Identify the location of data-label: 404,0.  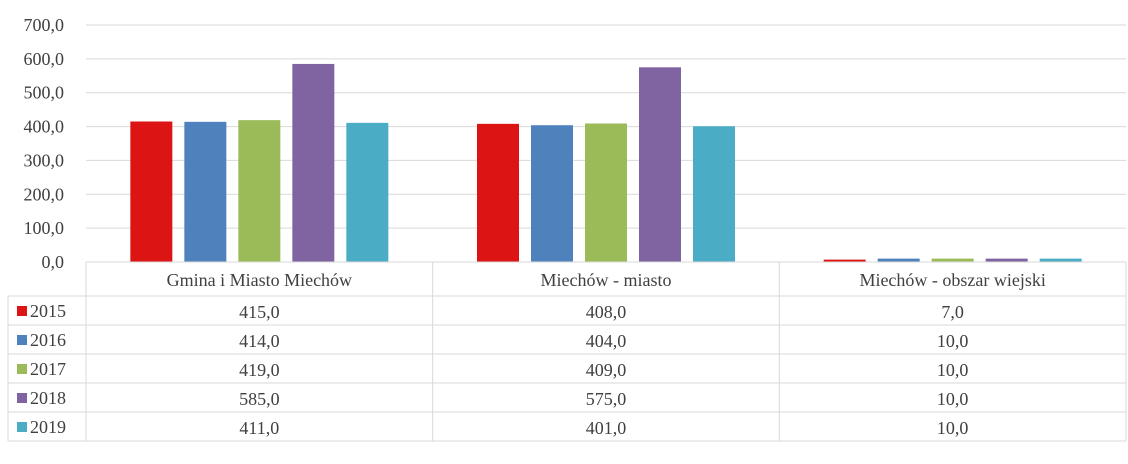
(606, 341).